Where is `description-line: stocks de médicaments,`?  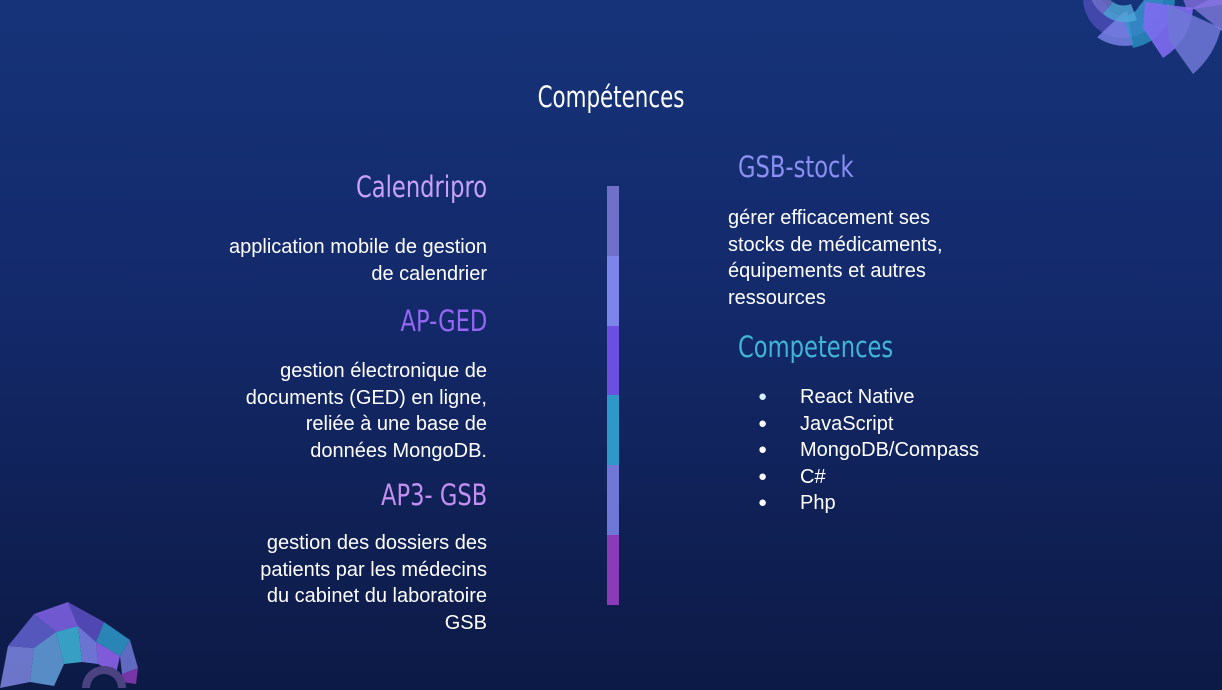 description-line: stocks de médicaments, is located at coordinates (835, 244).